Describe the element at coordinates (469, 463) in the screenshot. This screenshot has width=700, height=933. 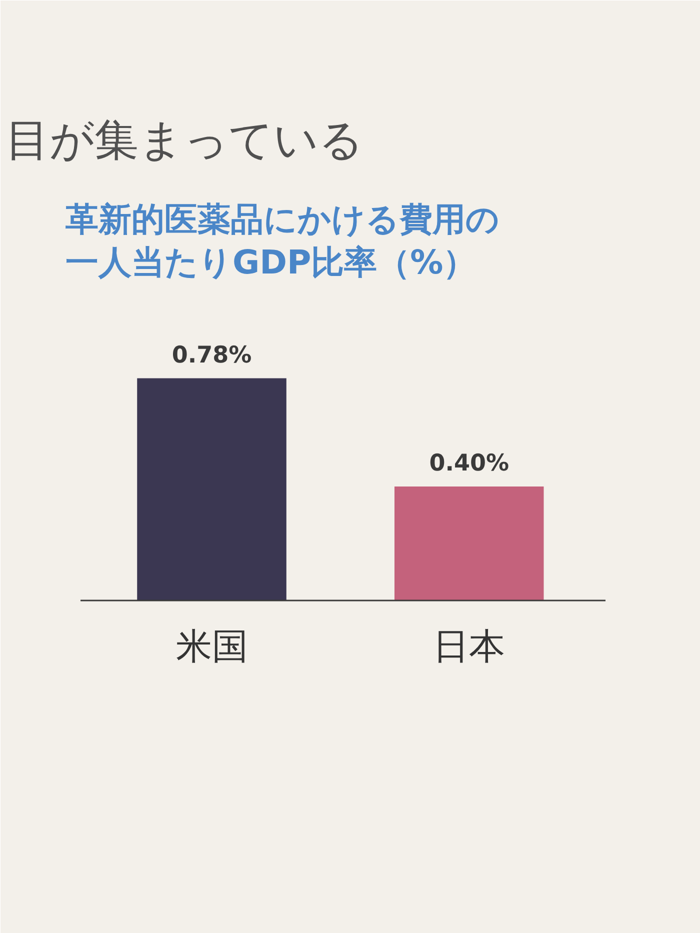
I see `data-label: 0.40%` at that location.